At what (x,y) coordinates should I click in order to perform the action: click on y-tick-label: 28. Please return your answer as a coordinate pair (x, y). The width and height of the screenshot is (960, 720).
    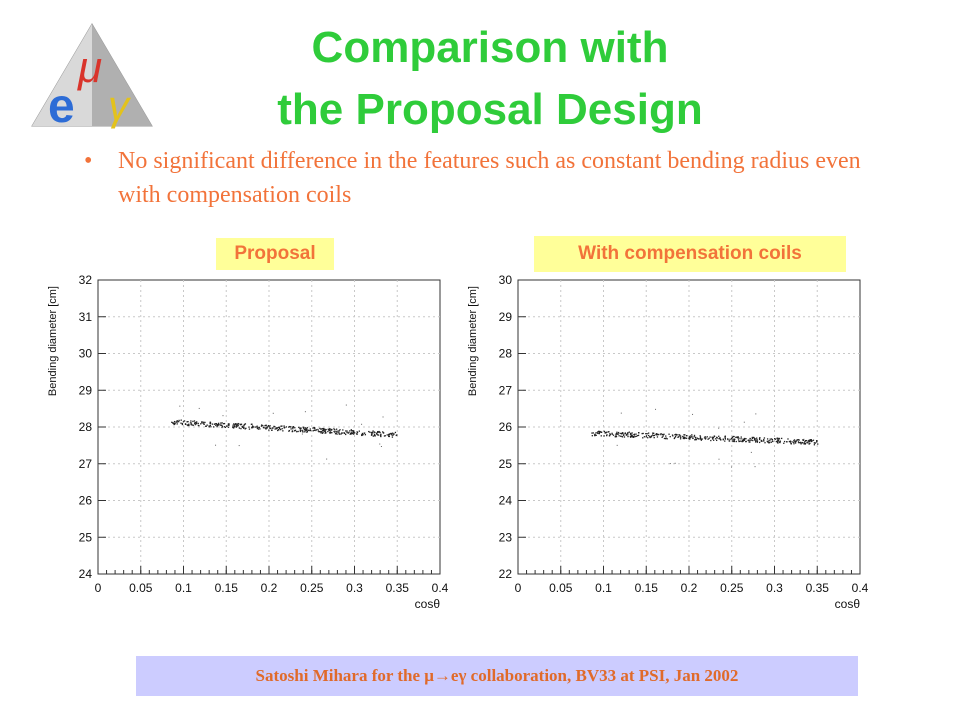
    Looking at the image, I should click on (506, 354).